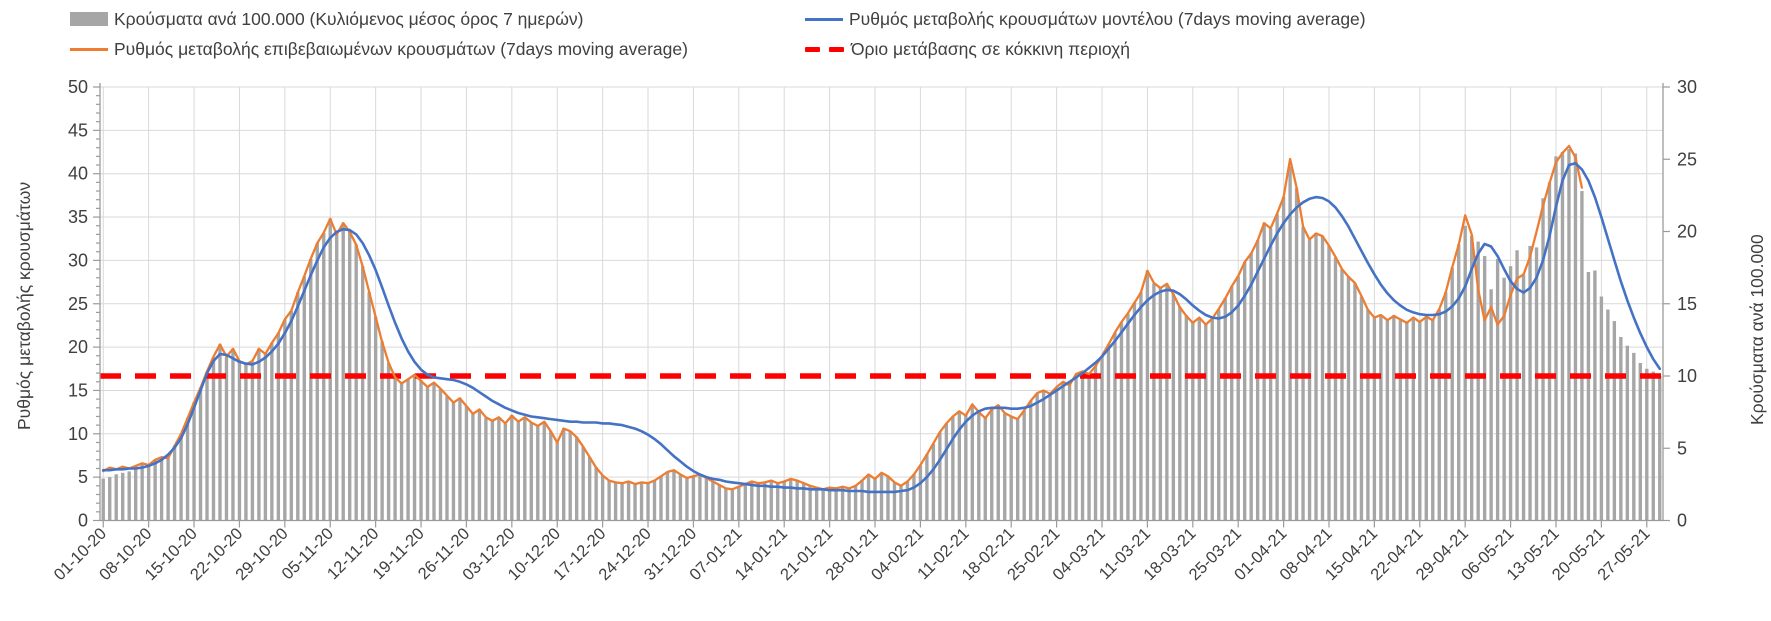  I want to click on legend-label-red-threshold: Όριο μετάβασης σε κόκκινη περιοχή, so click(991, 48).